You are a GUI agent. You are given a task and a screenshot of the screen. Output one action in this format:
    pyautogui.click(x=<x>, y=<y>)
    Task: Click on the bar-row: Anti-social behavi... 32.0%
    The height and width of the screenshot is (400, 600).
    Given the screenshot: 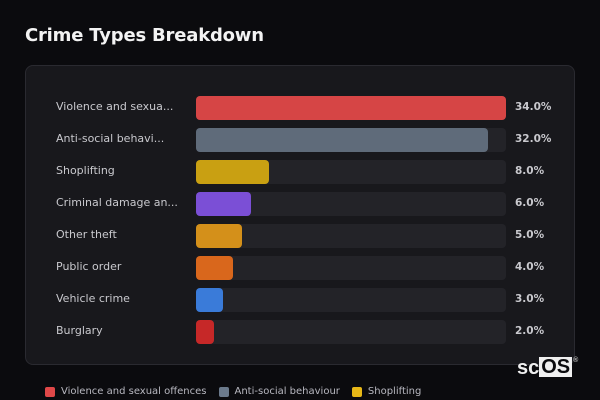 What is the action you would take?
    pyautogui.click(x=300, y=140)
    